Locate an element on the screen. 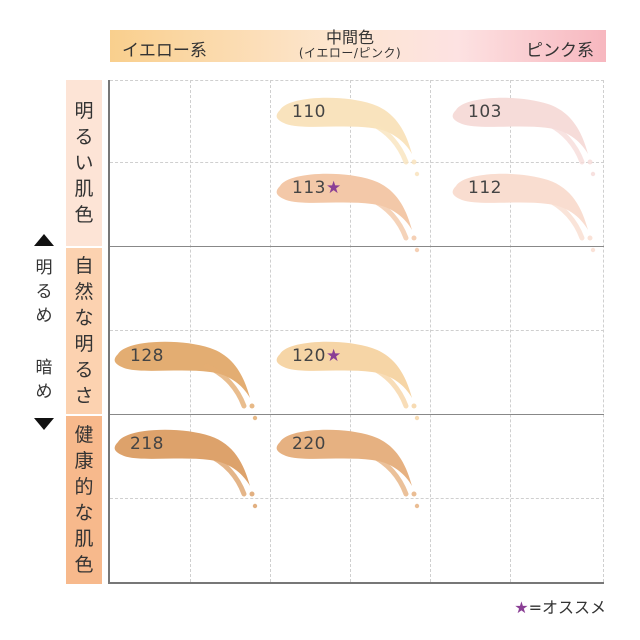  swatch-code-number: 103 is located at coordinates (485, 112).